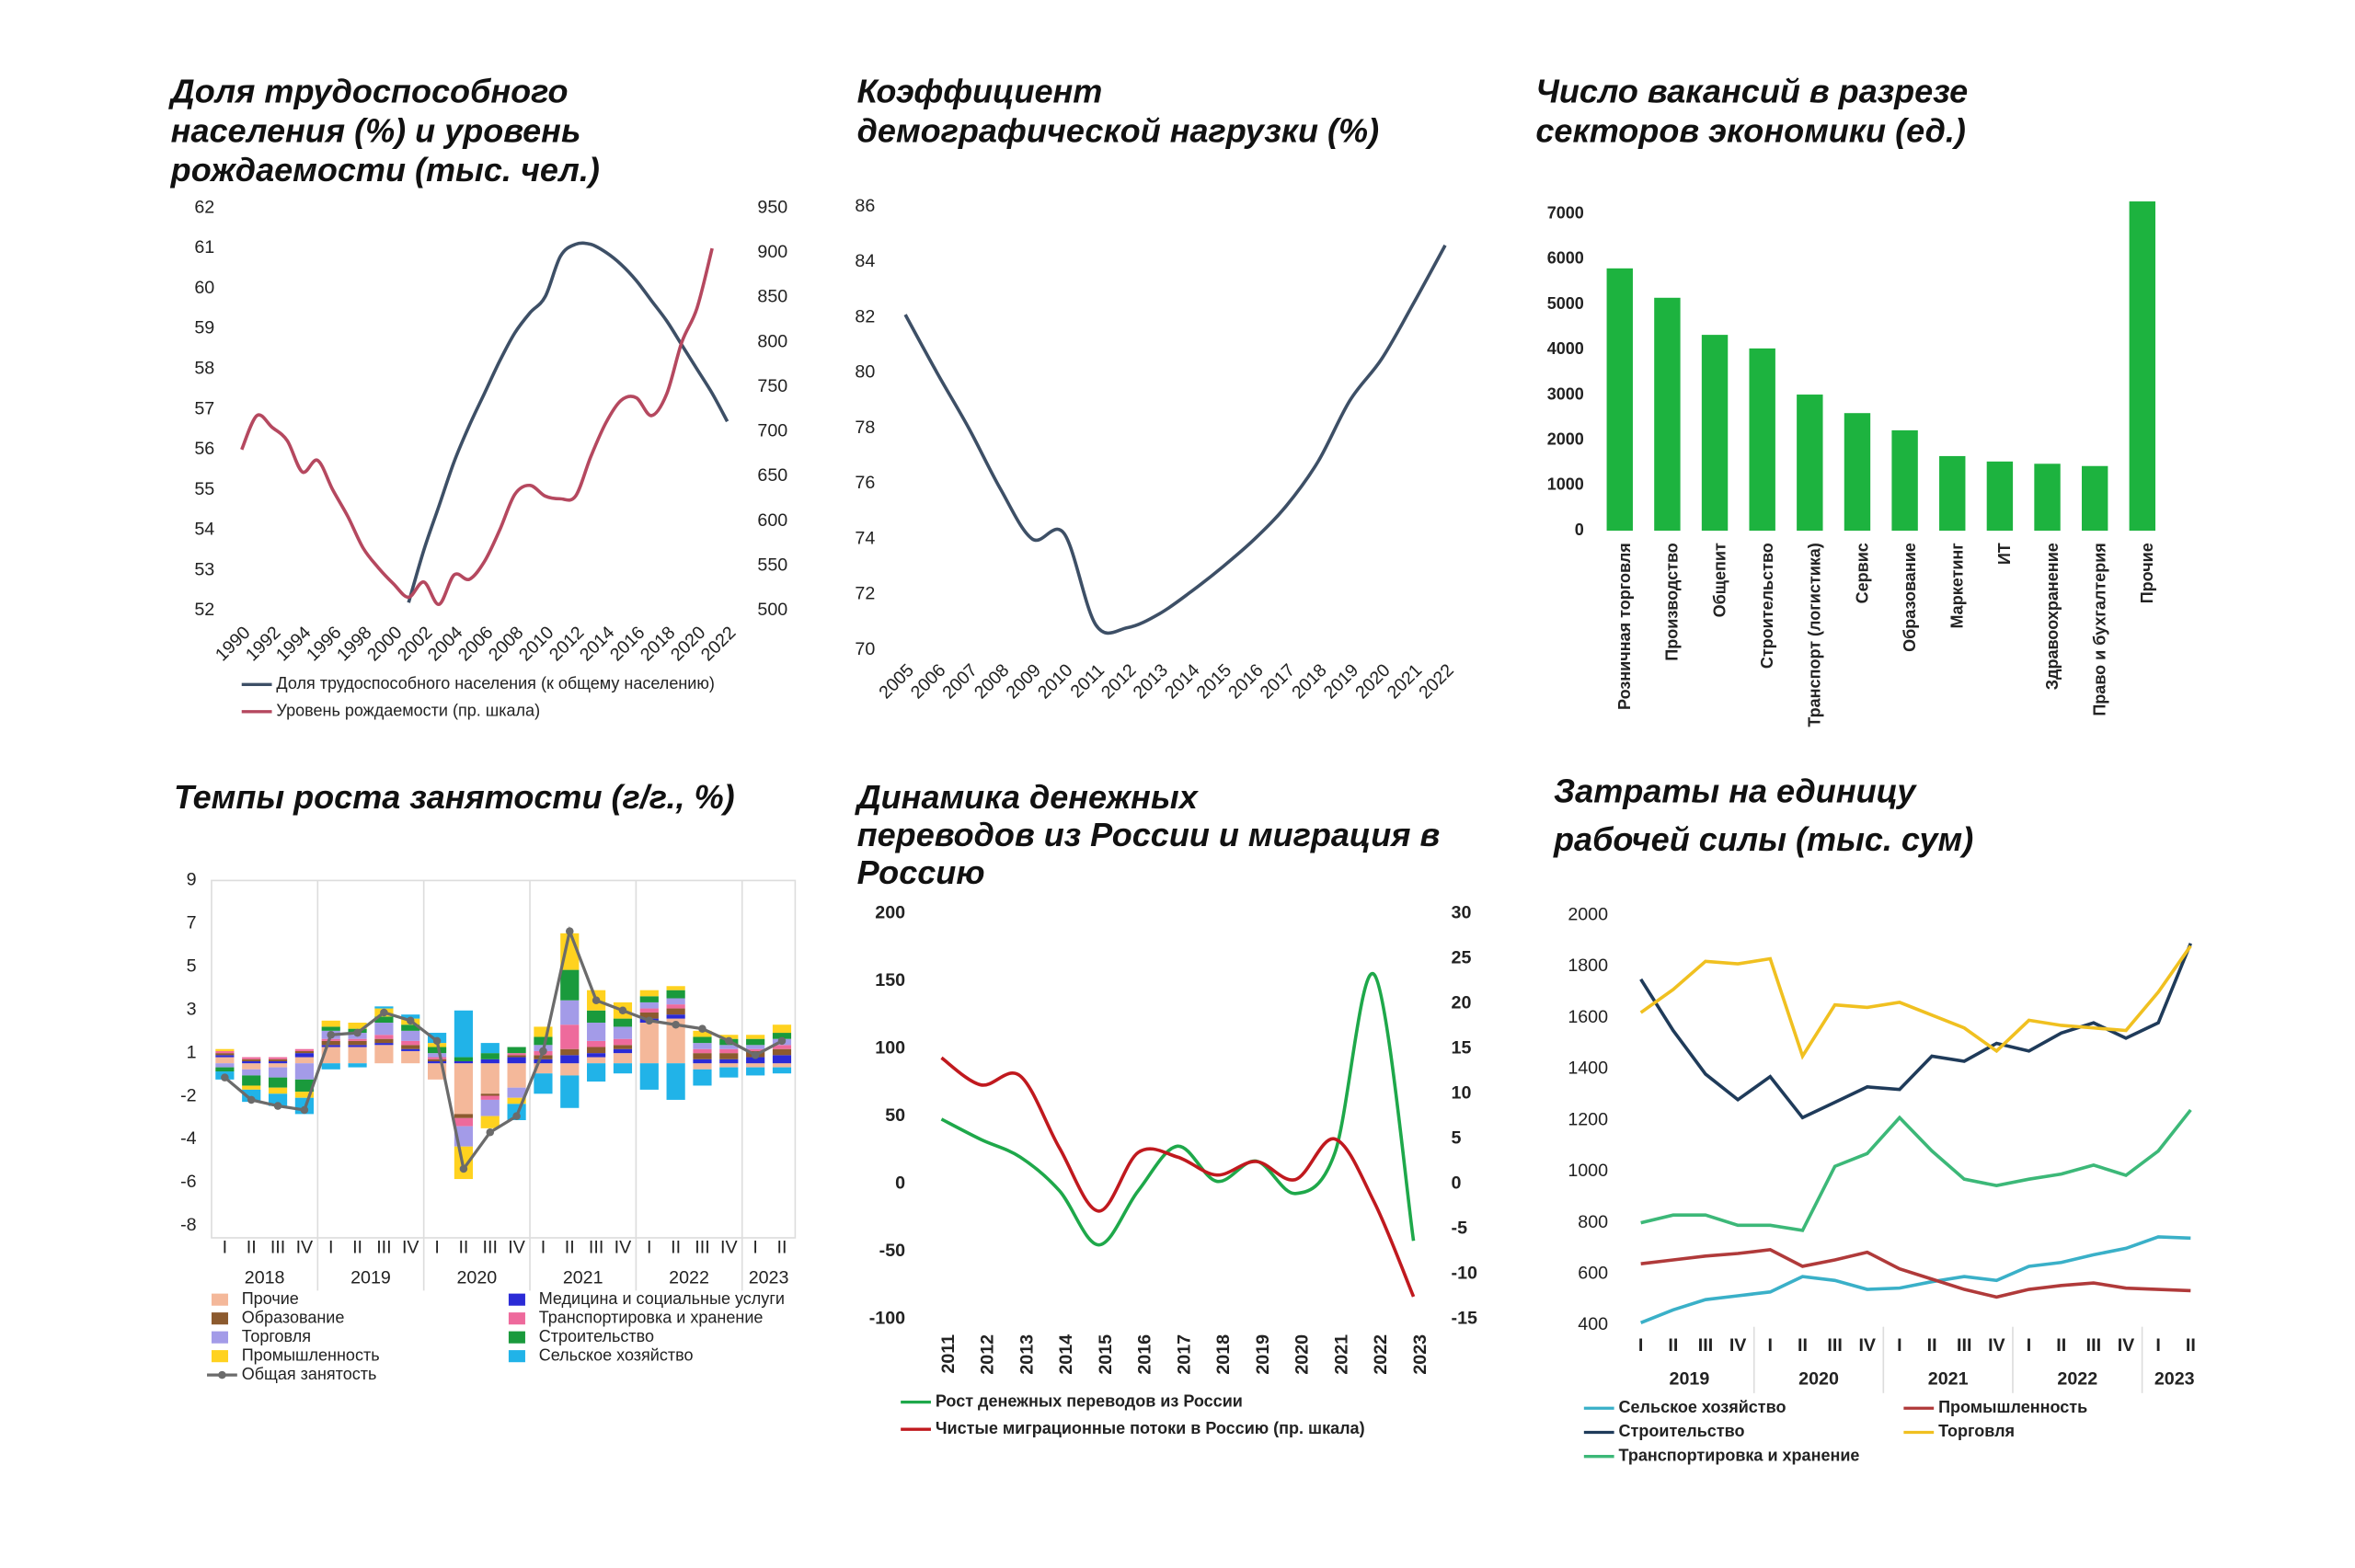 The height and width of the screenshot is (1568, 2355). What do you see at coordinates (311, 1354) in the screenshot?
I see `legend-label: Промышленность` at bounding box center [311, 1354].